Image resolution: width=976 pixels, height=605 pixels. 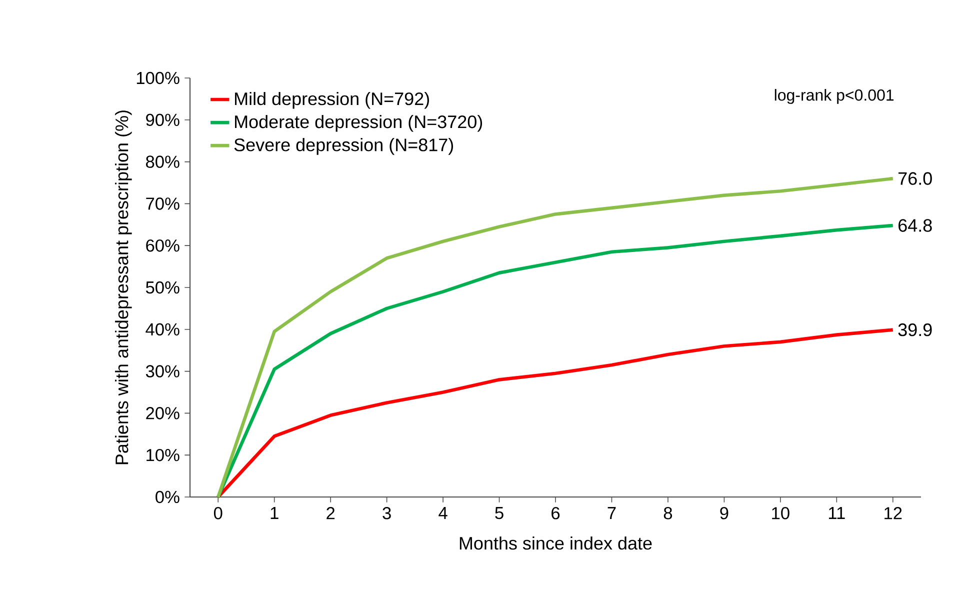 What do you see at coordinates (168, 497) in the screenshot?
I see `y-tick-label: 0%` at bounding box center [168, 497].